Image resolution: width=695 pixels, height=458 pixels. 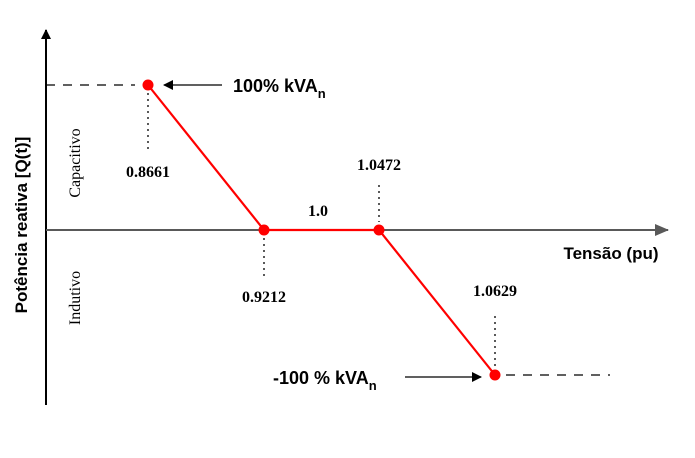 I want to click on point-label-p2: 0.9212, so click(x=264, y=297).